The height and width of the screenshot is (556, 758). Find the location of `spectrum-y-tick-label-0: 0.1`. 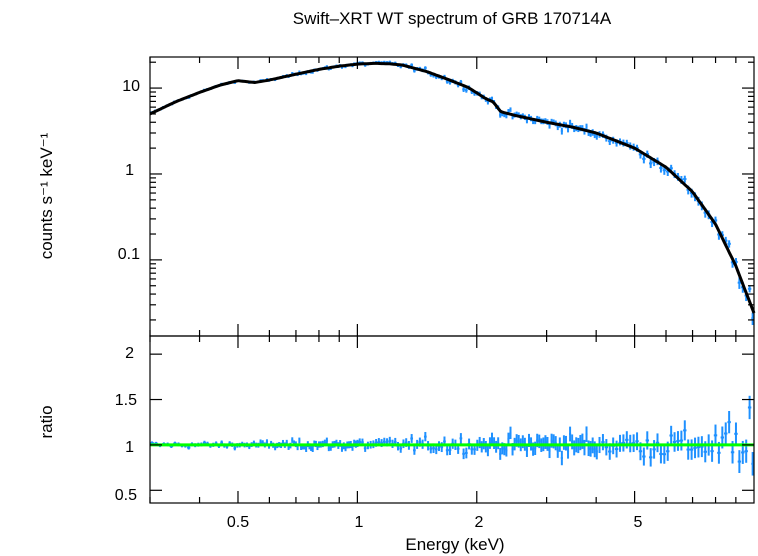

spectrum-y-tick-label-0: 0.1 is located at coordinates (129, 254).